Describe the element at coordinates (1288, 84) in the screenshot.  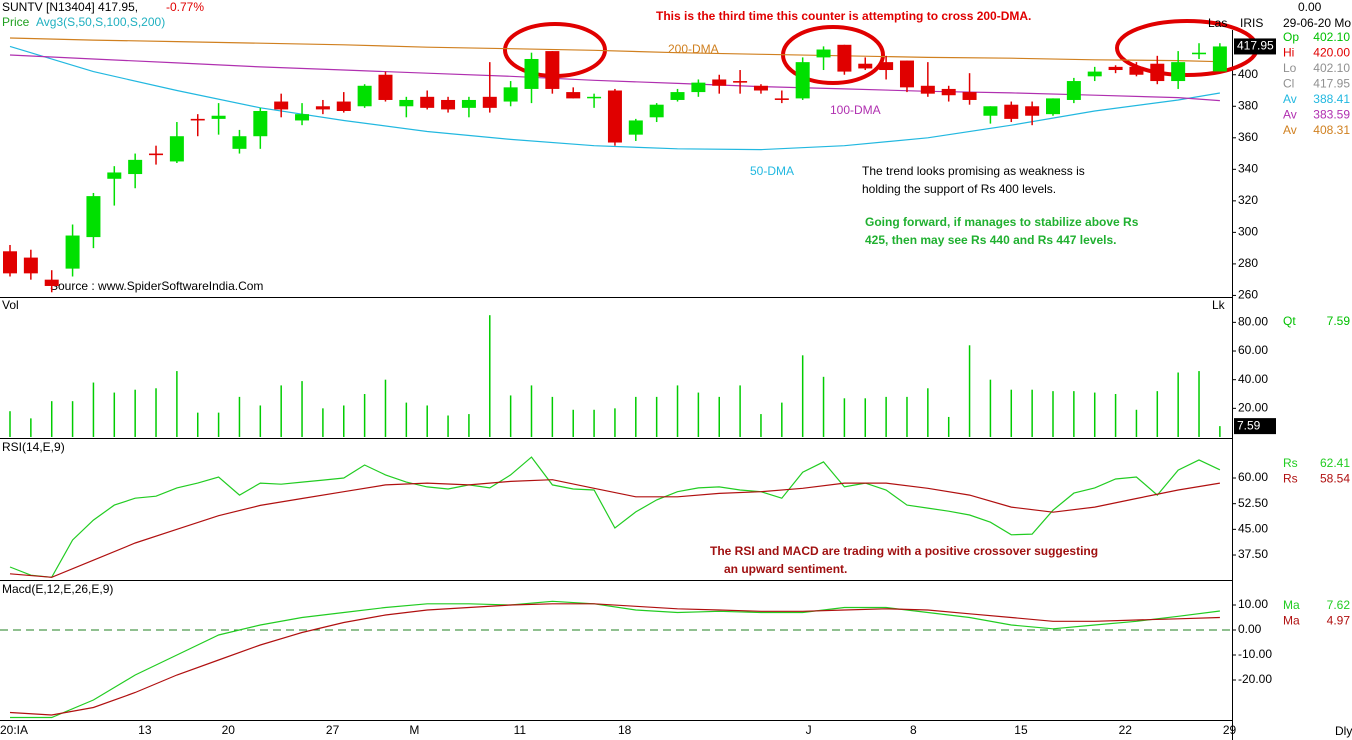
I see `reading-label: Cl` at that location.